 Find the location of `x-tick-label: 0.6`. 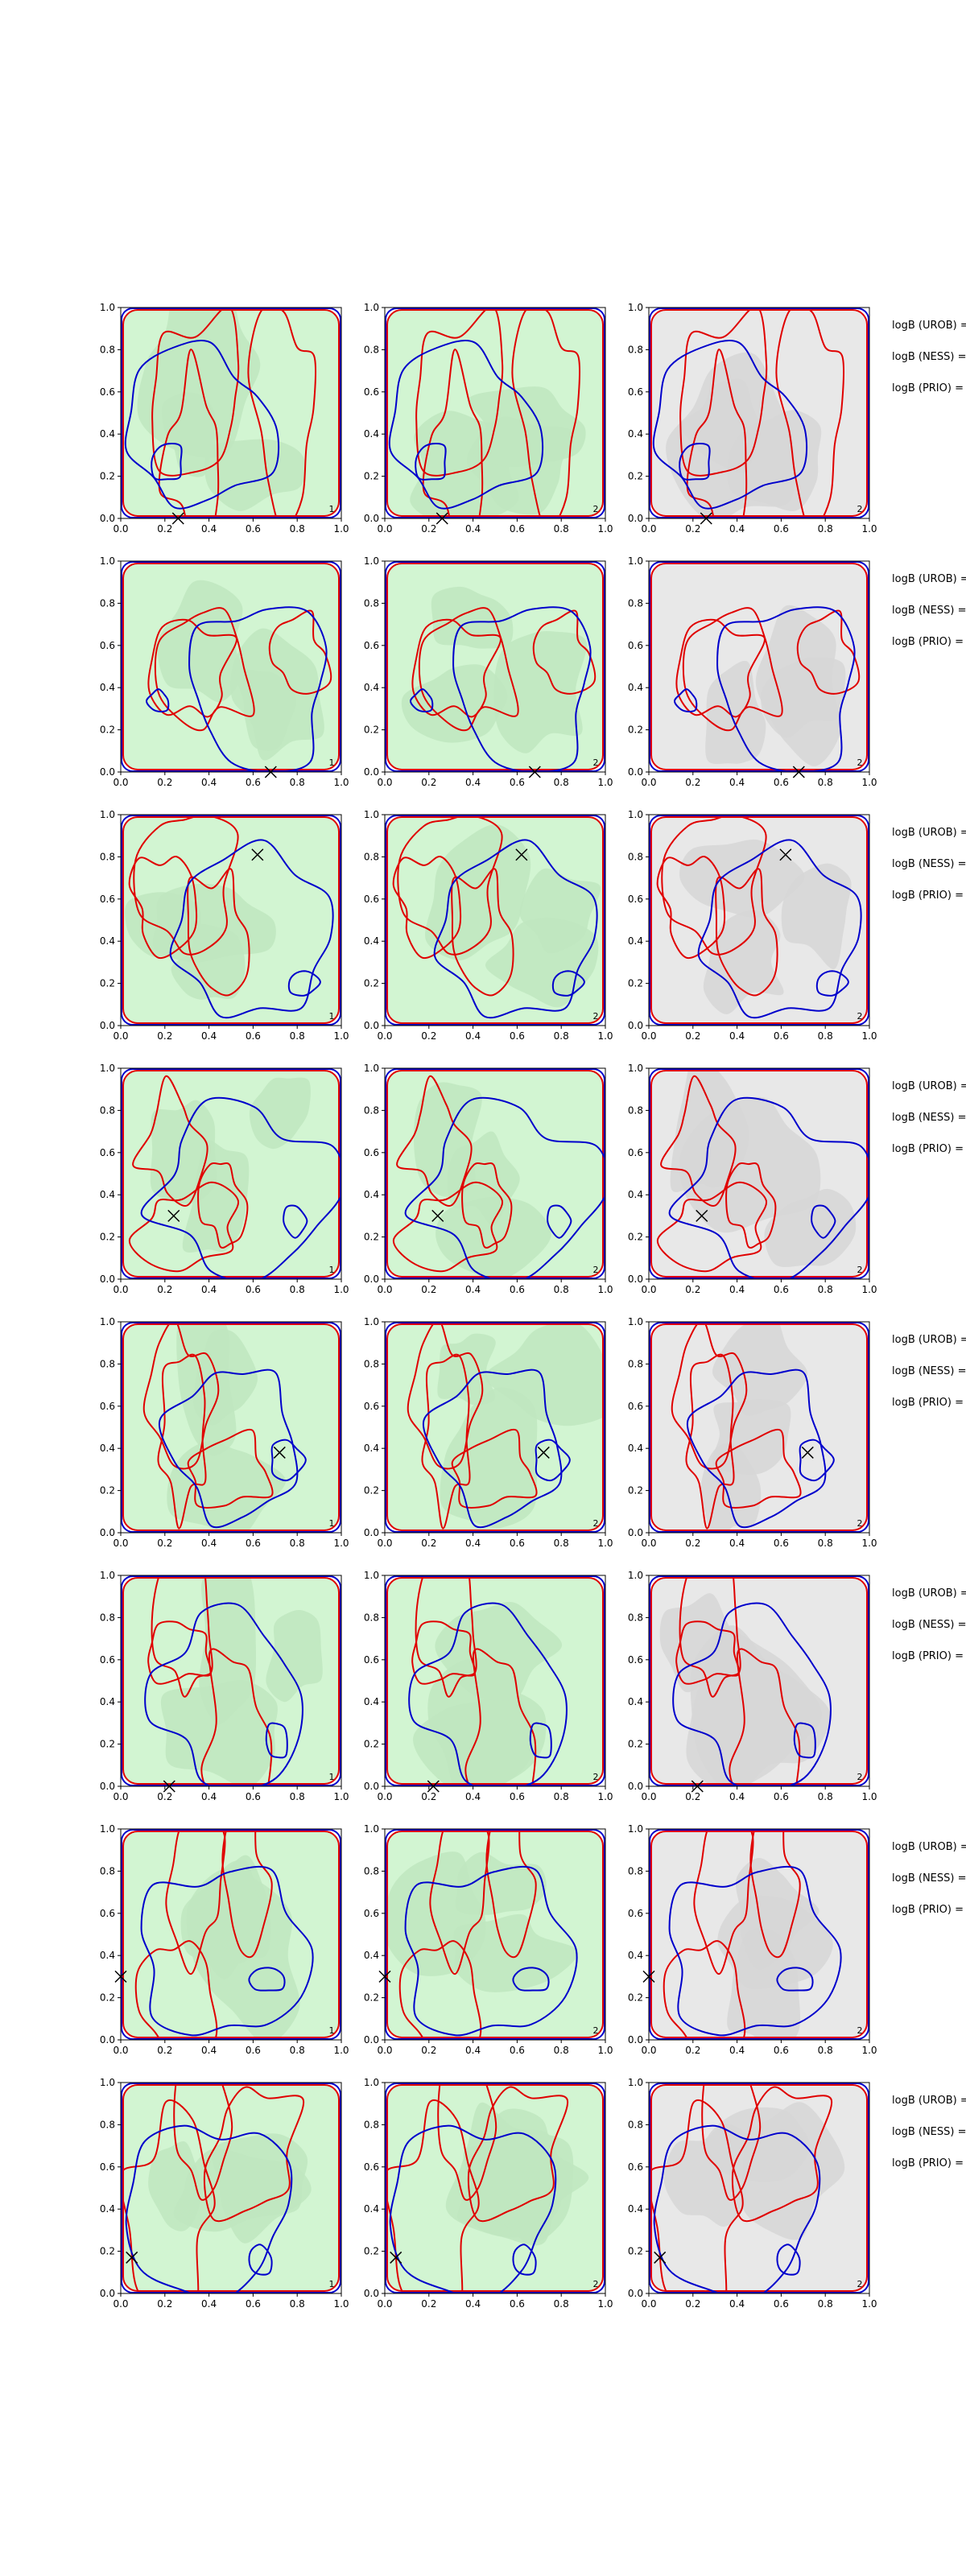

x-tick-label: 0.6 is located at coordinates (781, 1036).